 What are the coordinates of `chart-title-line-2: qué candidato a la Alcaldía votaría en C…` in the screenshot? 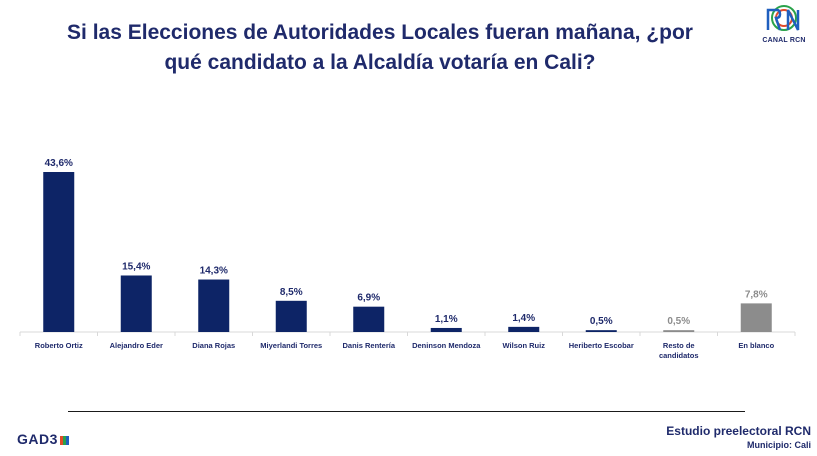 It's located at (380, 62).